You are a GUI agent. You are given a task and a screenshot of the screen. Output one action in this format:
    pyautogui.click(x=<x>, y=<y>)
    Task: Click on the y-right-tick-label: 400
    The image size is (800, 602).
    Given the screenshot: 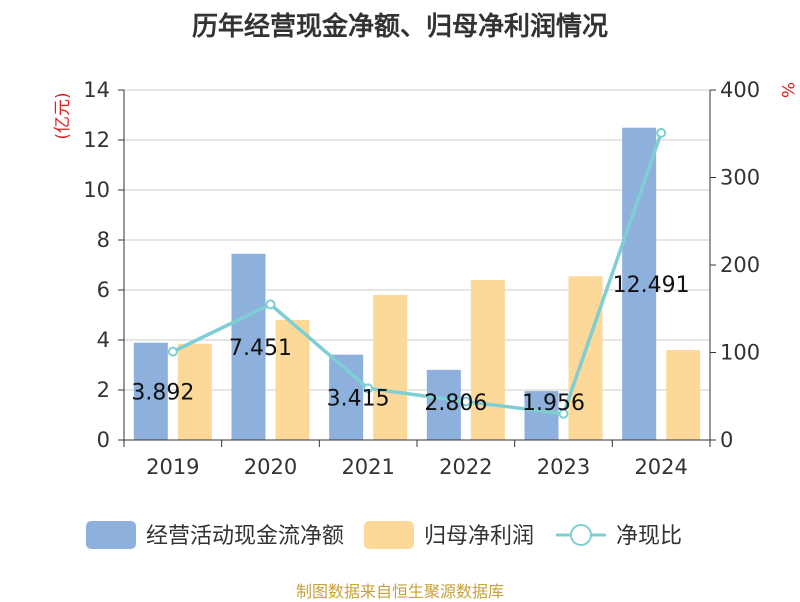 What is the action you would take?
    pyautogui.click(x=740, y=90)
    